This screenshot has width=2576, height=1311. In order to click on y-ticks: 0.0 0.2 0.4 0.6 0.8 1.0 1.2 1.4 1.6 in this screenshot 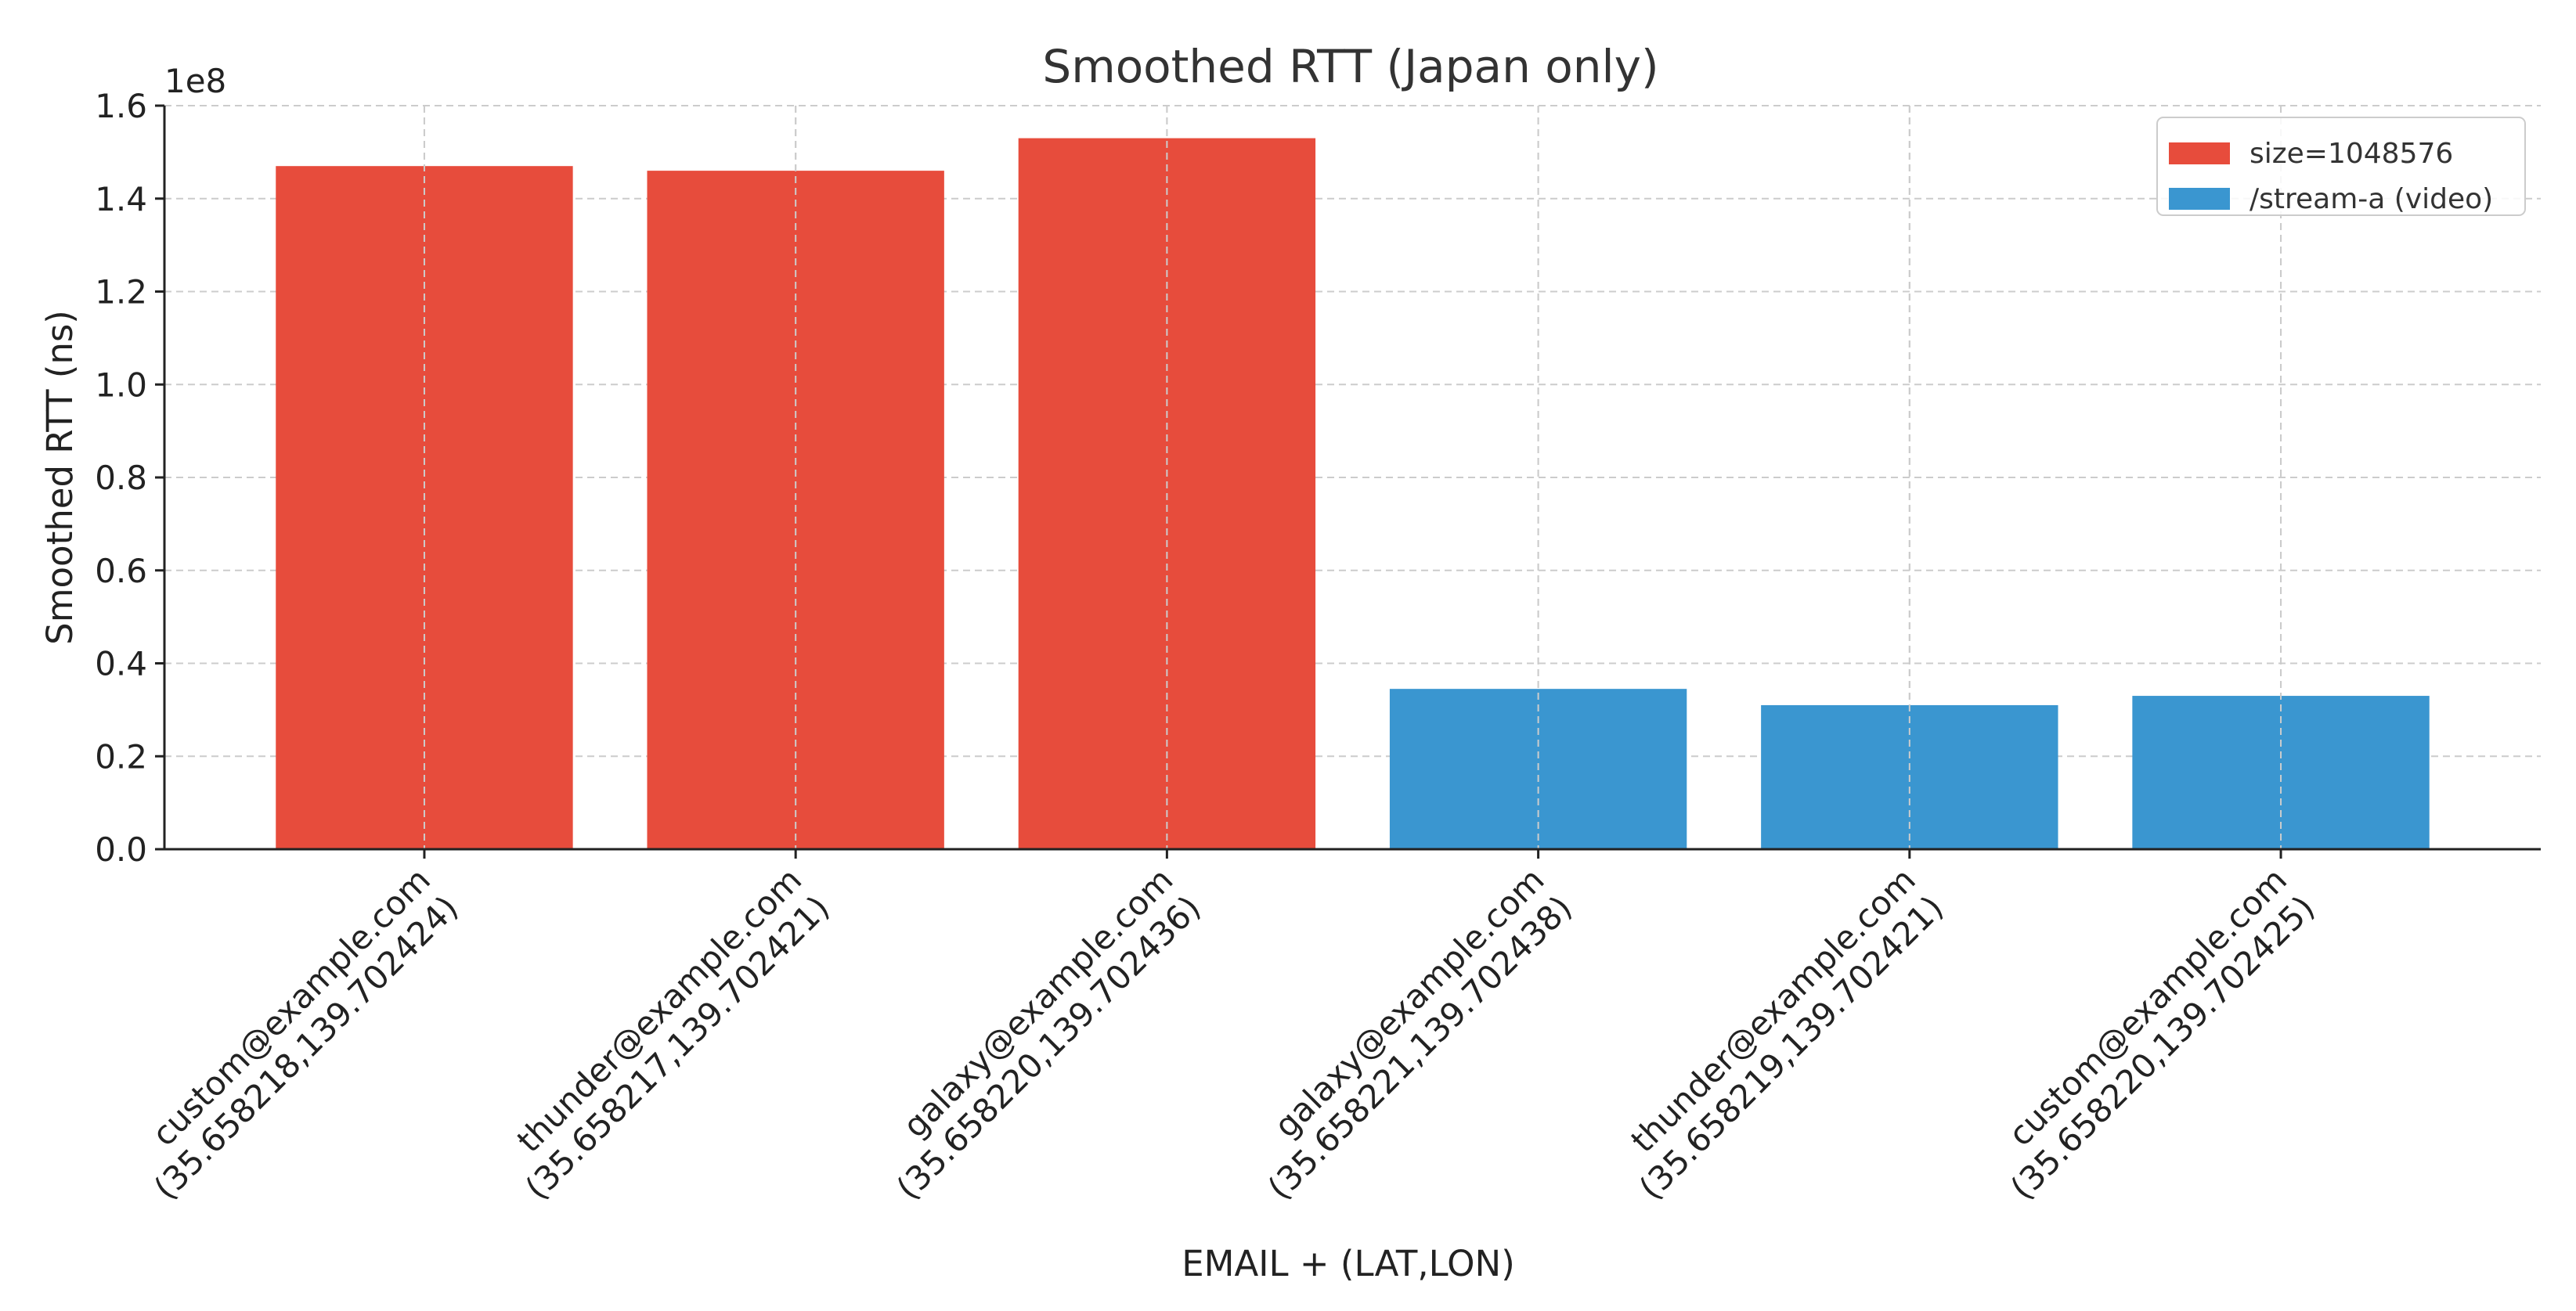, I will do `click(129, 478)`.